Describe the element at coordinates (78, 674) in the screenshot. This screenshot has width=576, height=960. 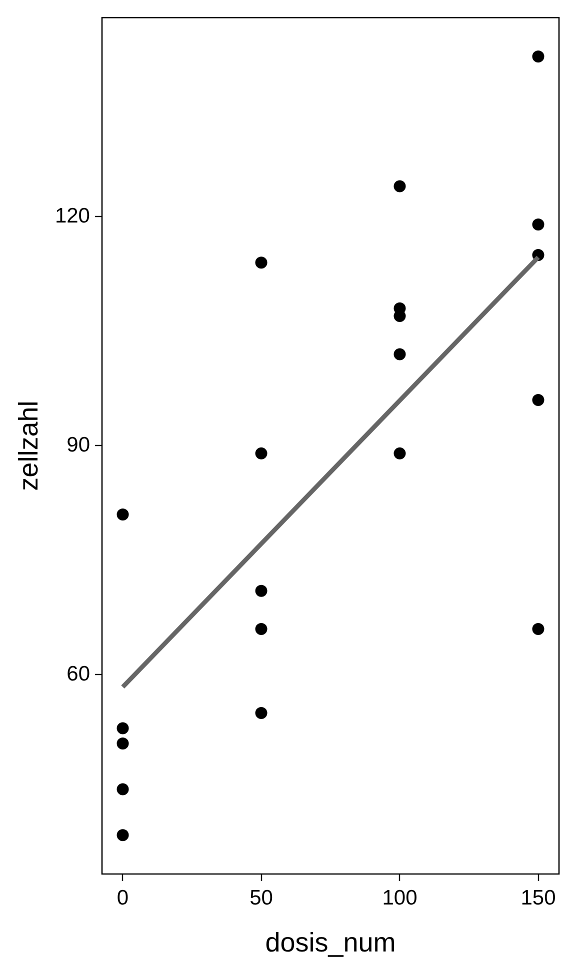
I see `y-tick-label: 60` at that location.